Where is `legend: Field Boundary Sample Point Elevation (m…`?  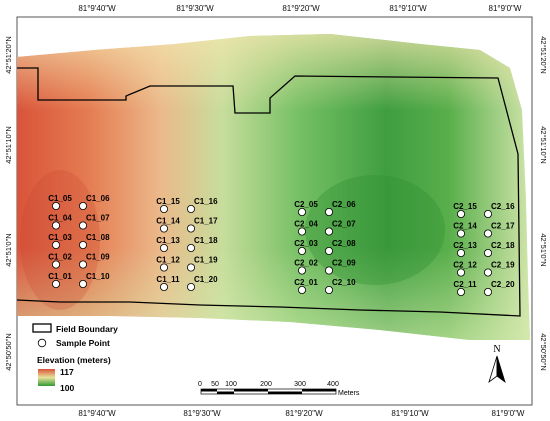 legend: Field Boundary Sample Point Elevation (m… is located at coordinates (75, 358).